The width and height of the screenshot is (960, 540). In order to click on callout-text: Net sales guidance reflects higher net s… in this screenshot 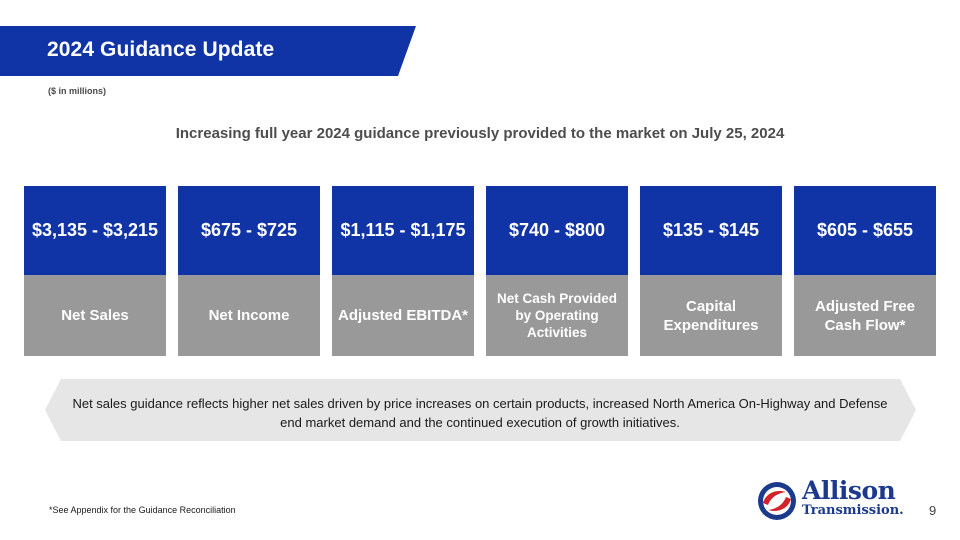, I will do `click(480, 413)`.